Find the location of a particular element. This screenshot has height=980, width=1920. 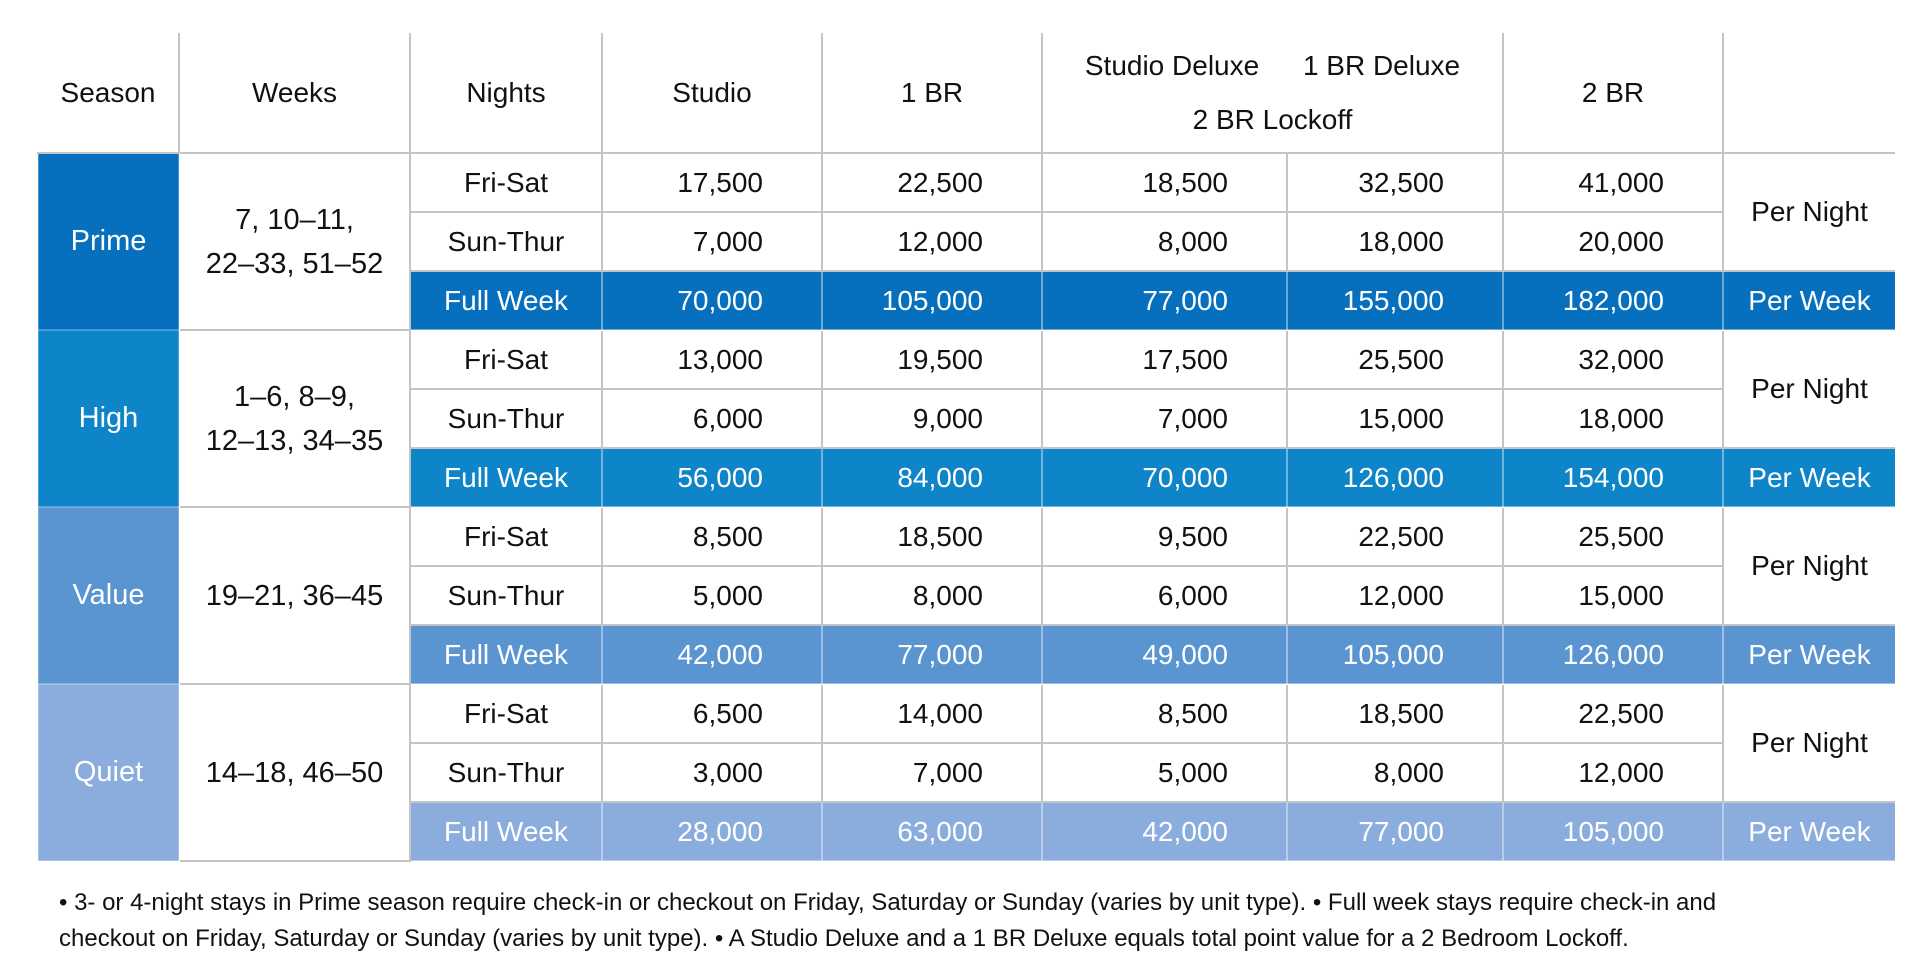

points-br1: 22,500 is located at coordinates (932, 182).